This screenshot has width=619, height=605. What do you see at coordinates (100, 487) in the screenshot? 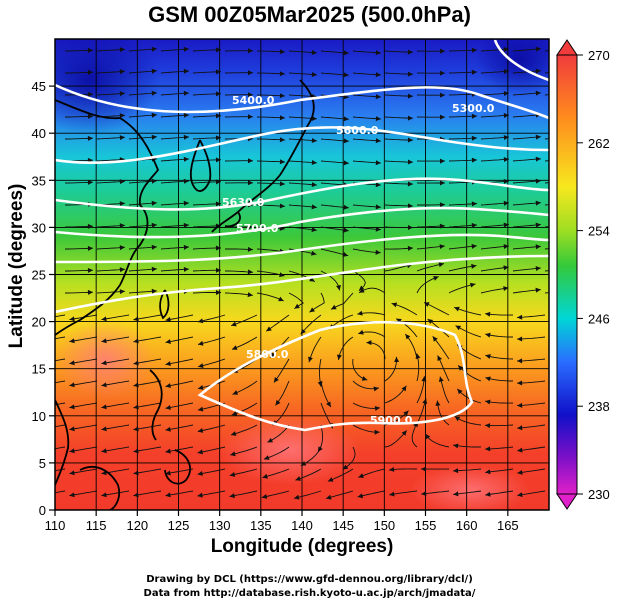
I see `coastline-borneo` at bounding box center [100, 487].